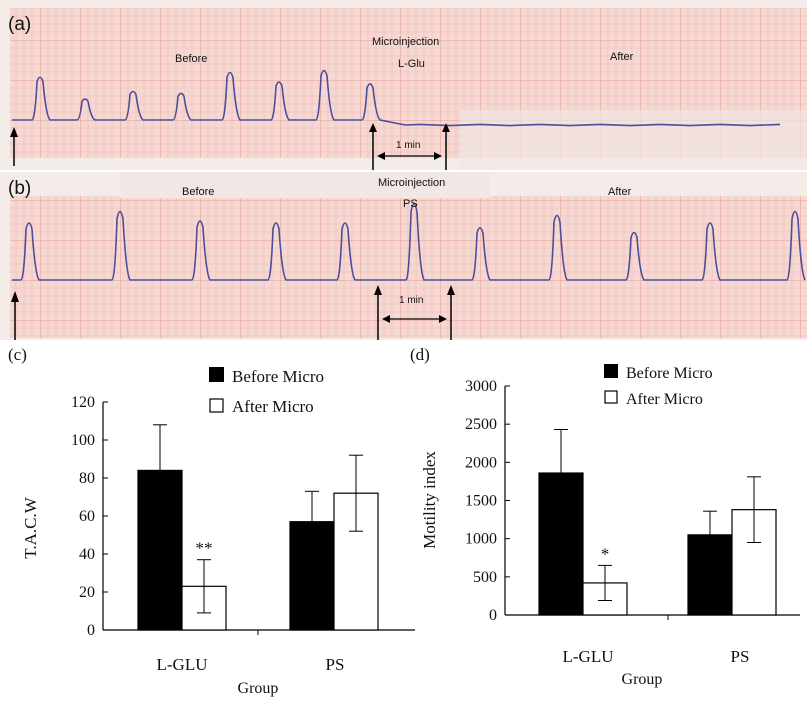  What do you see at coordinates (611, 371) in the screenshot?
I see `chart-d-legend-swatch-before` at bounding box center [611, 371].